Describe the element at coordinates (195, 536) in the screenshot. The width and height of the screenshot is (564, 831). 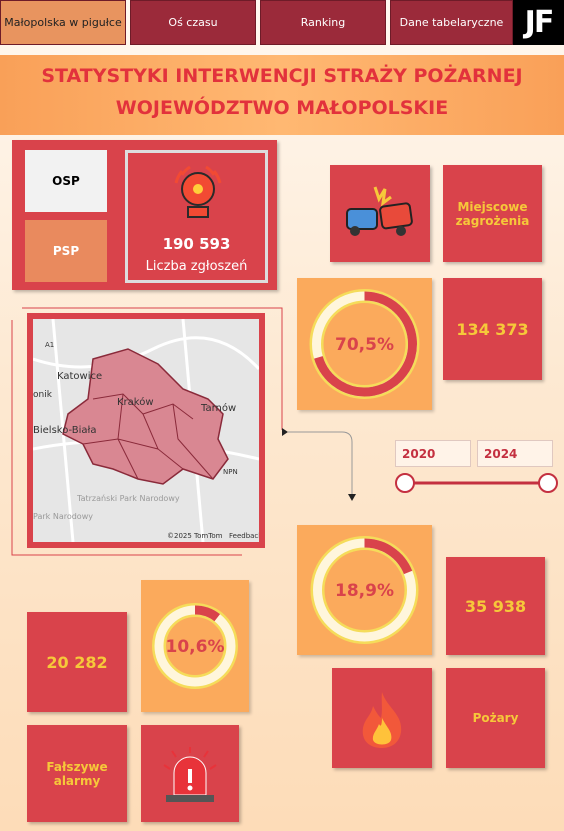
I see `map-label: ©2025 TomTom` at that location.